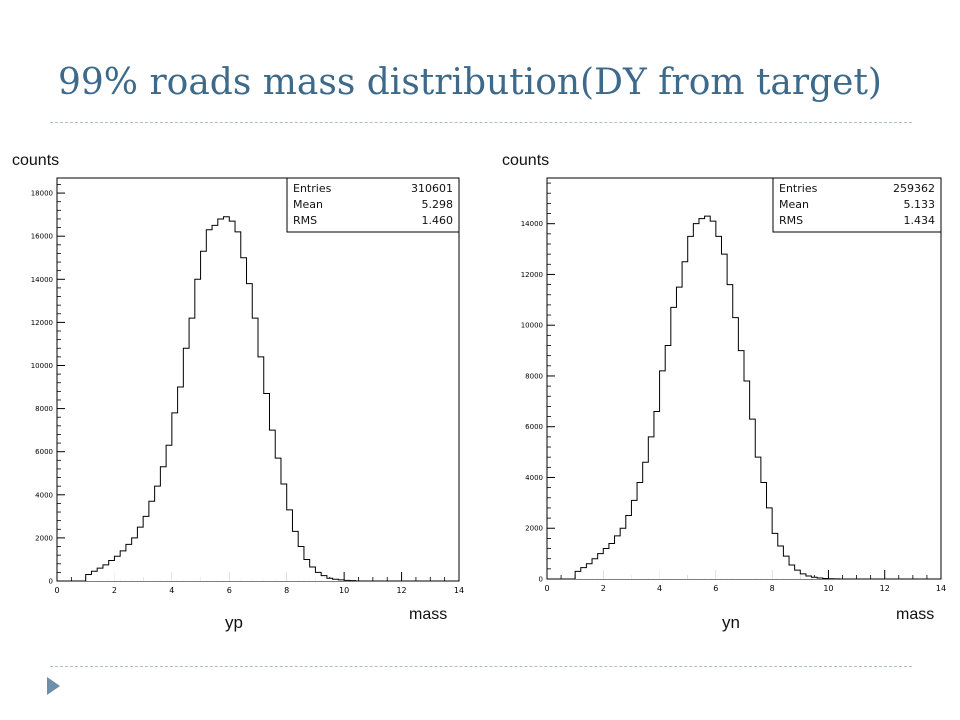 This screenshot has height=720, width=960. I want to click on x-tick-label: 8, so click(772, 588).